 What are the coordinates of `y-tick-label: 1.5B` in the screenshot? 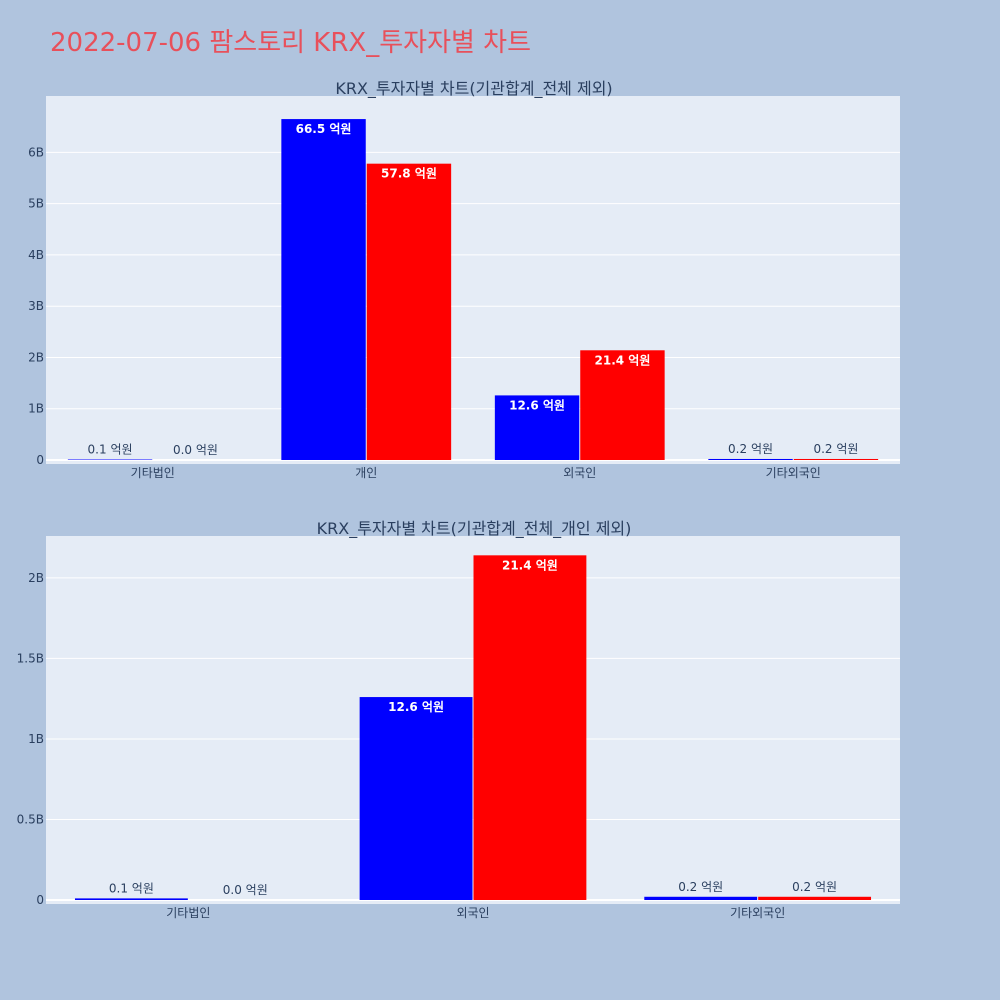 It's located at (30, 658).